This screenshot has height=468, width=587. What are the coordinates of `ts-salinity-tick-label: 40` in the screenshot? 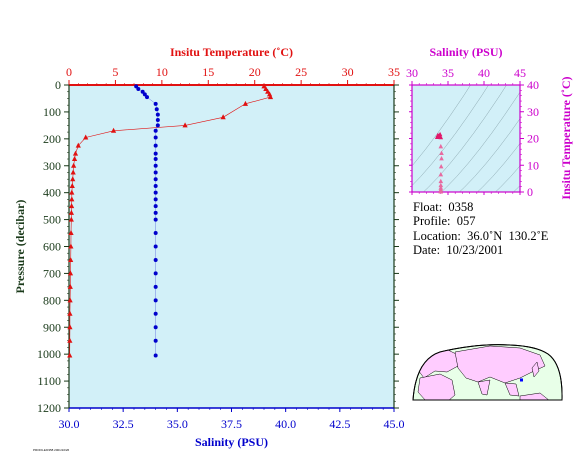 It's located at (484, 73).